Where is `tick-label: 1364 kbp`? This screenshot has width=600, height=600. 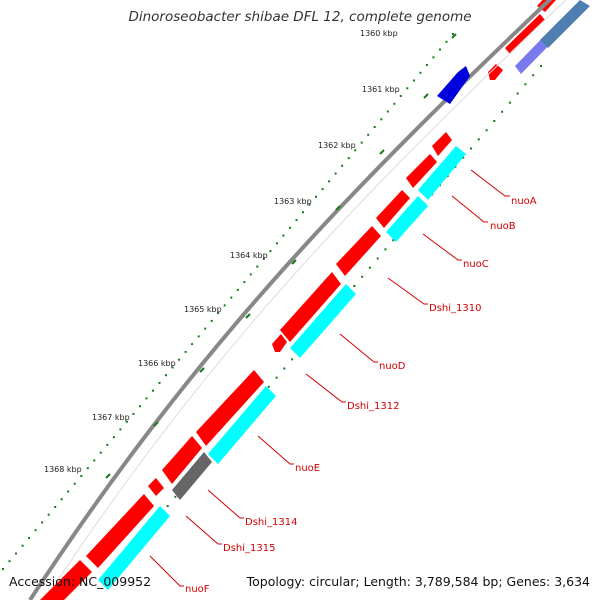
tick-label: 1364 kbp is located at coordinates (249, 255).